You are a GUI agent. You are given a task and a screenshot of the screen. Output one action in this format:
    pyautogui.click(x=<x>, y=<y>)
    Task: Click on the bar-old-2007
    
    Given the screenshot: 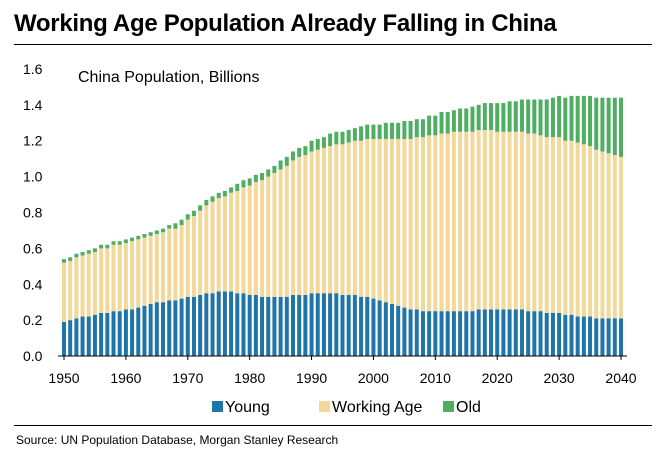 What is the action you would take?
    pyautogui.click(x=416, y=128)
    